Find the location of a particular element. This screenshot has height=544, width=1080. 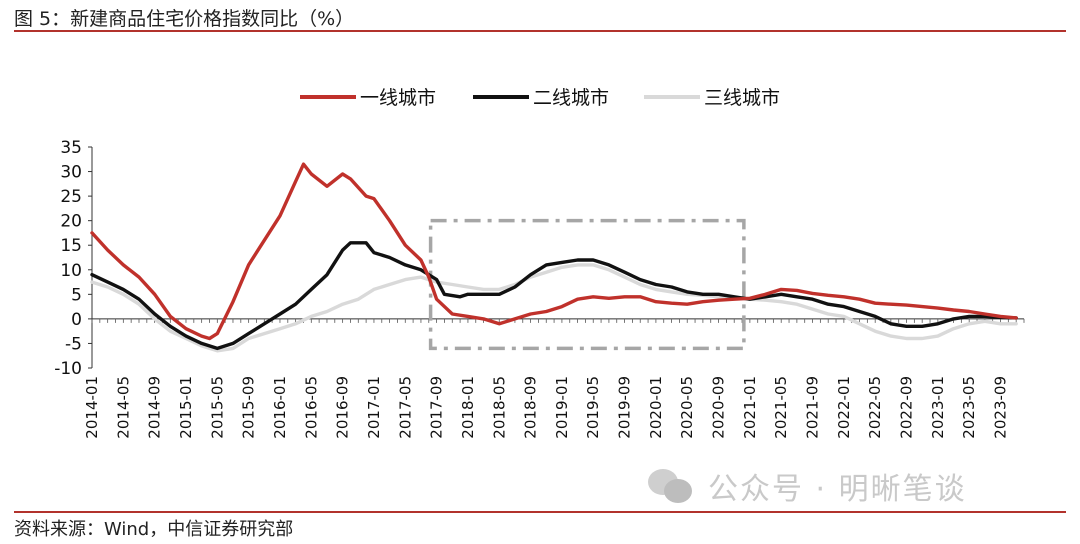

x-tick-label: 2019-01 is located at coordinates (562, 407).